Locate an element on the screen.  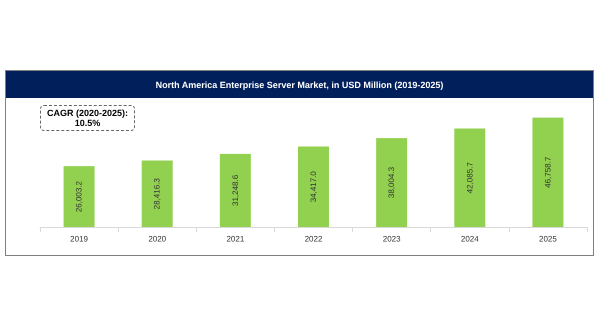
x-tick-label: 2020 is located at coordinates (157, 239).